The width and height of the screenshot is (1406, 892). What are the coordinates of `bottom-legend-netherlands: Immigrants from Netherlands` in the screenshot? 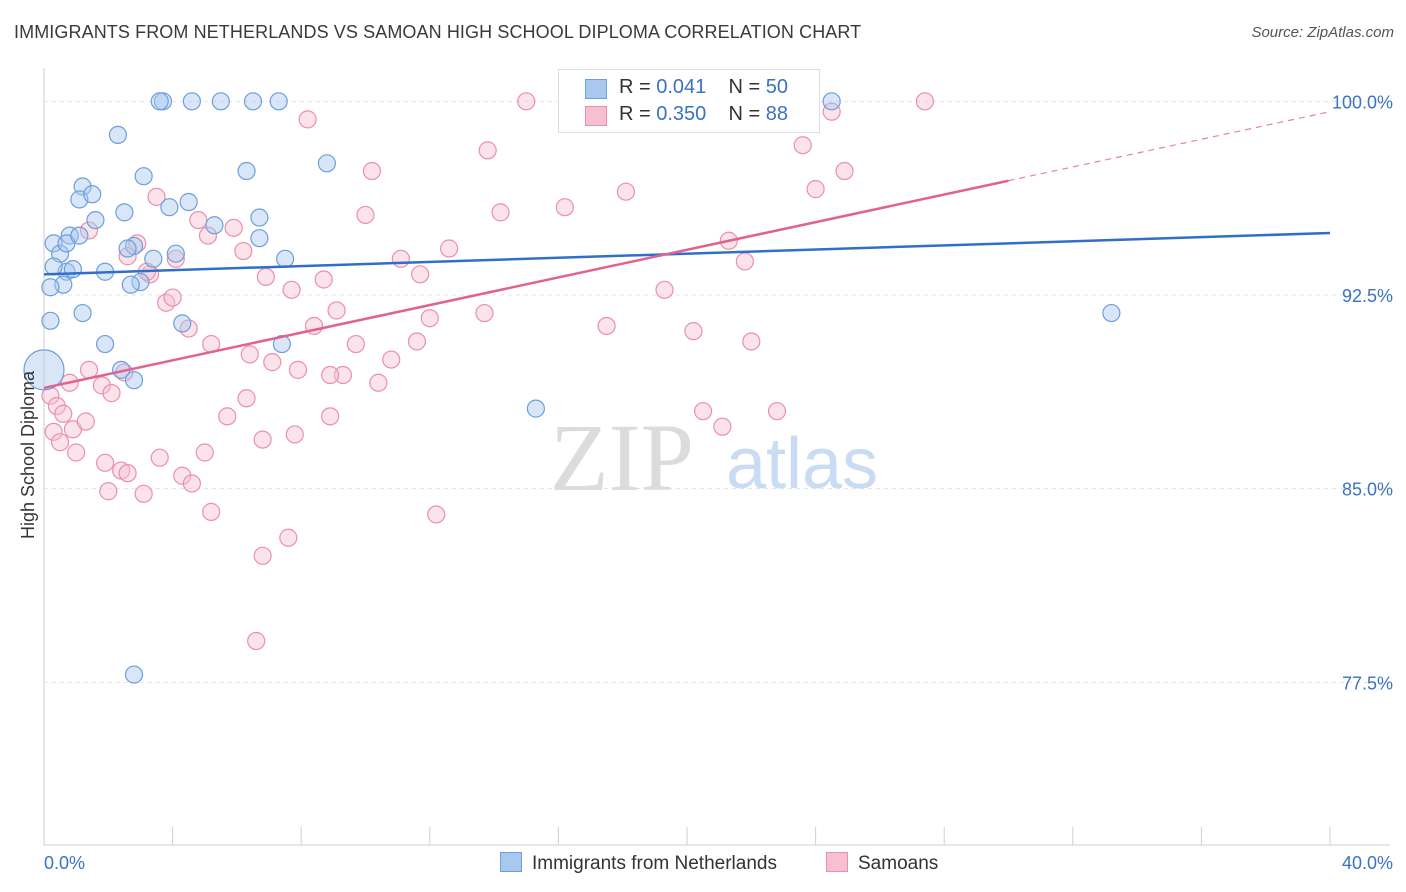 It's located at (638, 863).